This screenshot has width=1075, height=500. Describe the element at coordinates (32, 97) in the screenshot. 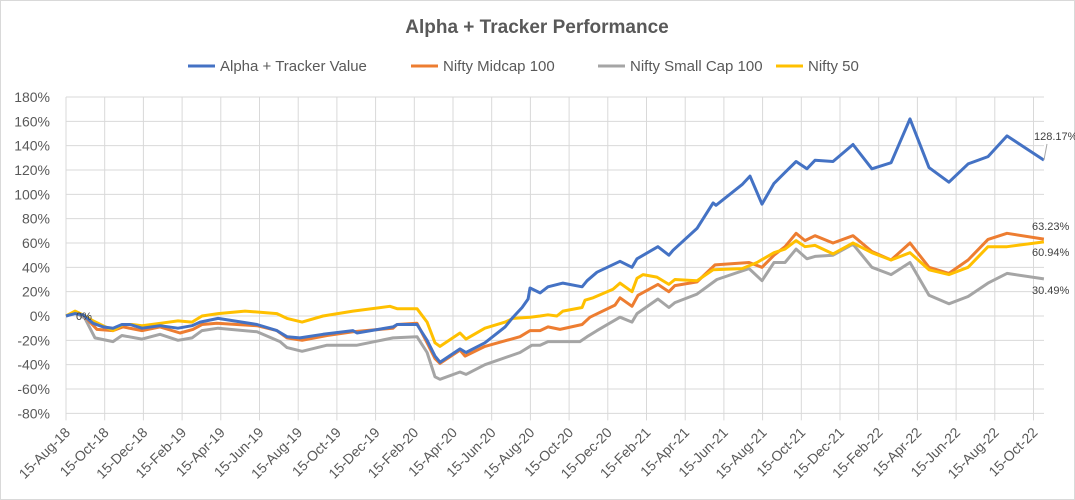

I see `y-tick-label: 180%` at that location.